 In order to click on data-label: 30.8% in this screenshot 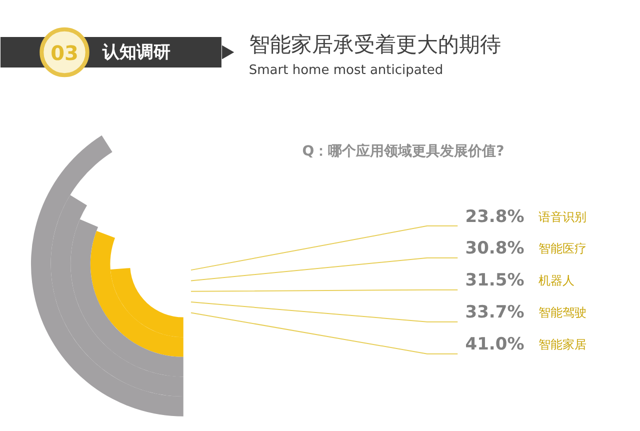, I will do `click(494, 248)`.